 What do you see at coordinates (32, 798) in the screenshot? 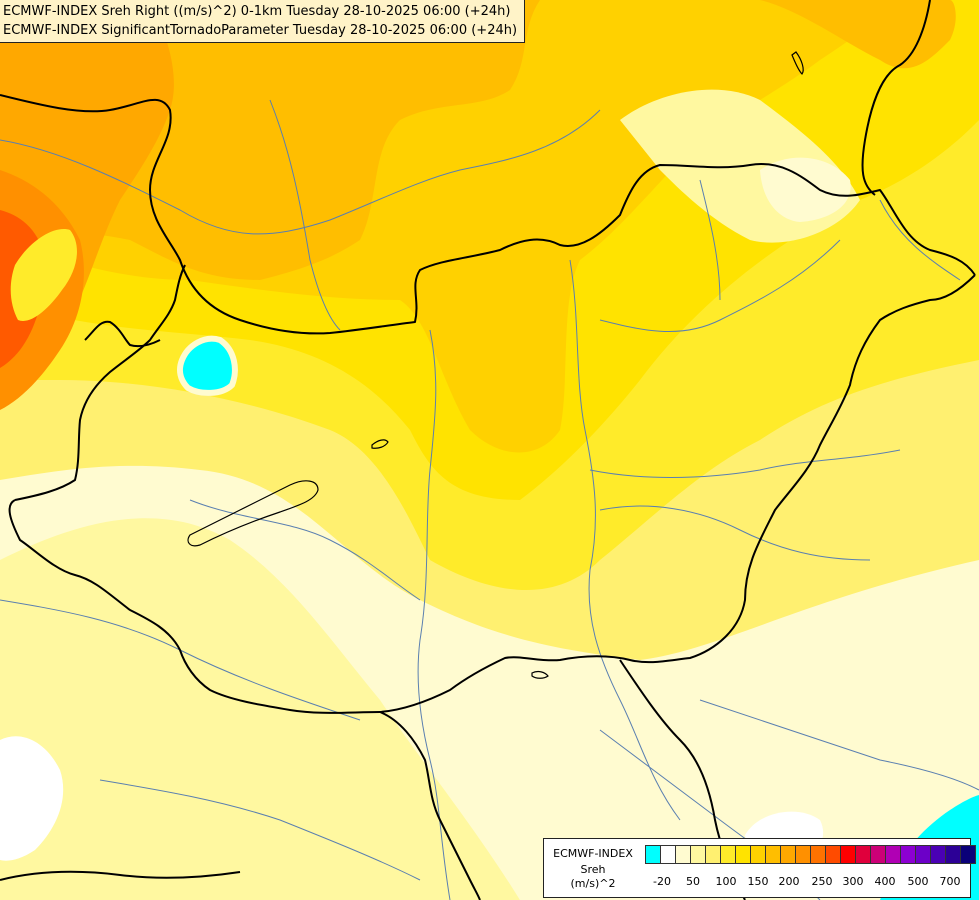
I see `white-west-patch` at bounding box center [32, 798].